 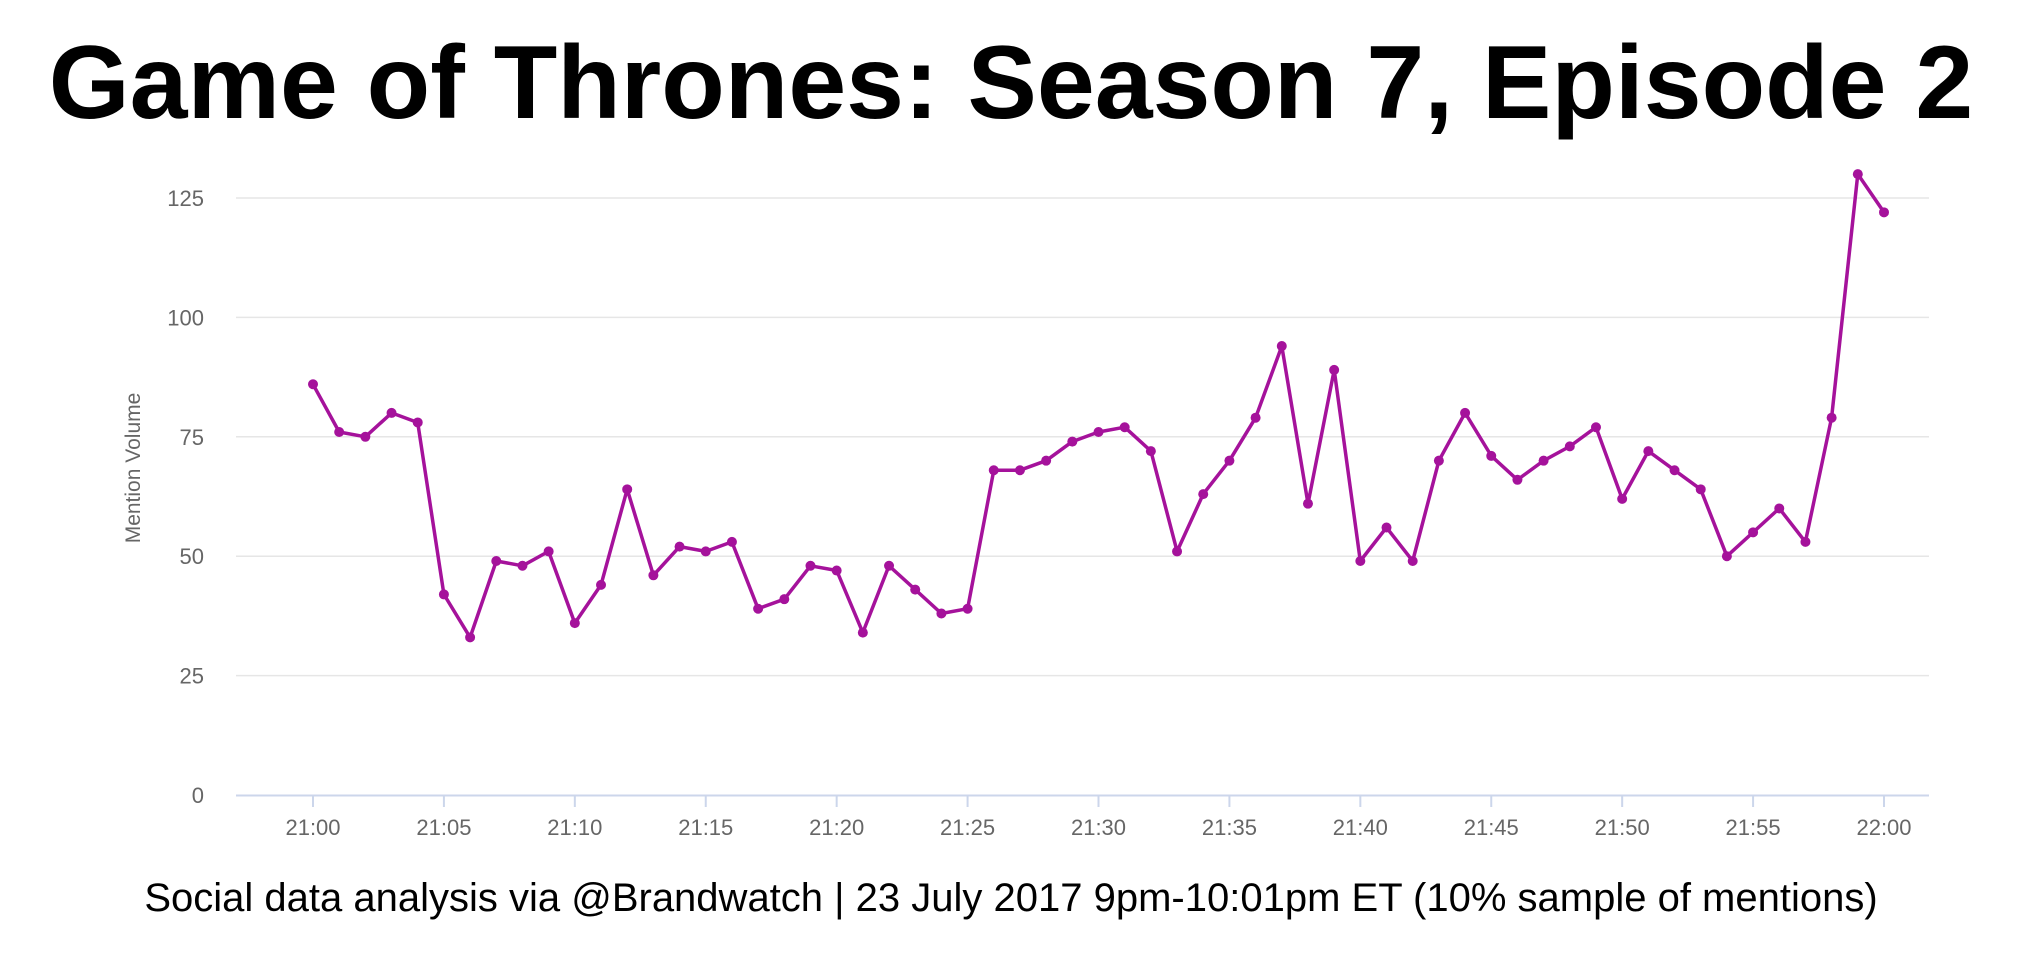 What do you see at coordinates (185, 317) in the screenshot?
I see `y-tick-label: 100` at bounding box center [185, 317].